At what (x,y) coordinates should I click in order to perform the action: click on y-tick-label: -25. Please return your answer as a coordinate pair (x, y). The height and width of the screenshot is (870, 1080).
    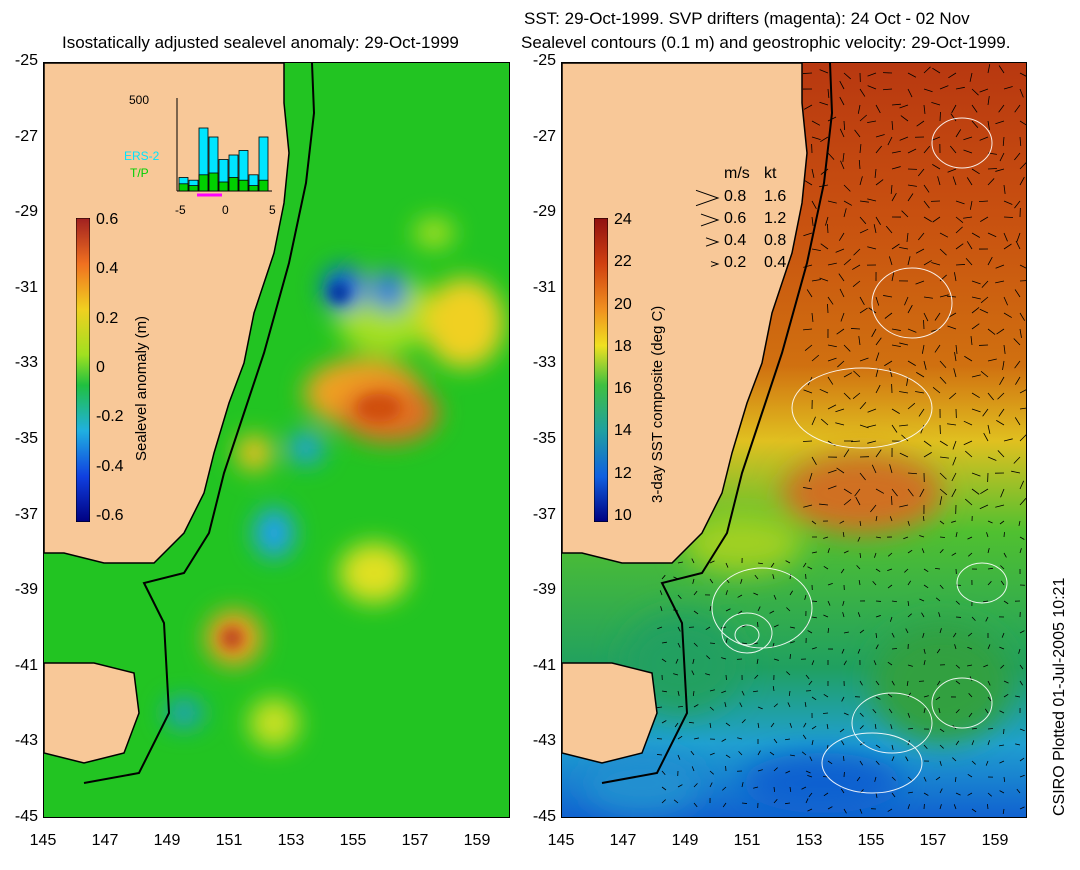
    Looking at the image, I should click on (544, 60).